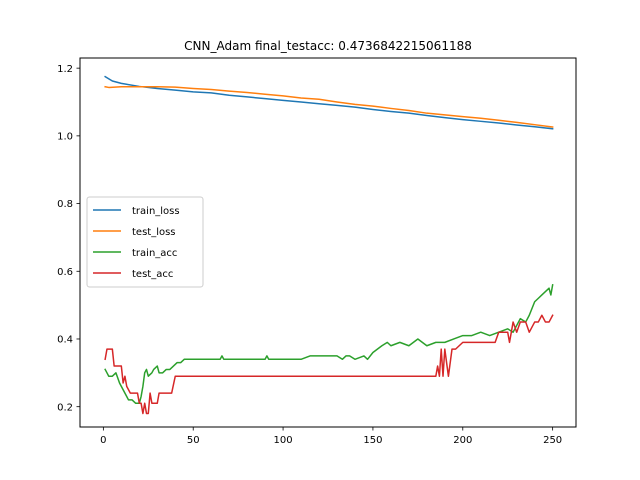  What do you see at coordinates (65, 272) in the screenshot?
I see `y-tick-label: 0.6` at bounding box center [65, 272].